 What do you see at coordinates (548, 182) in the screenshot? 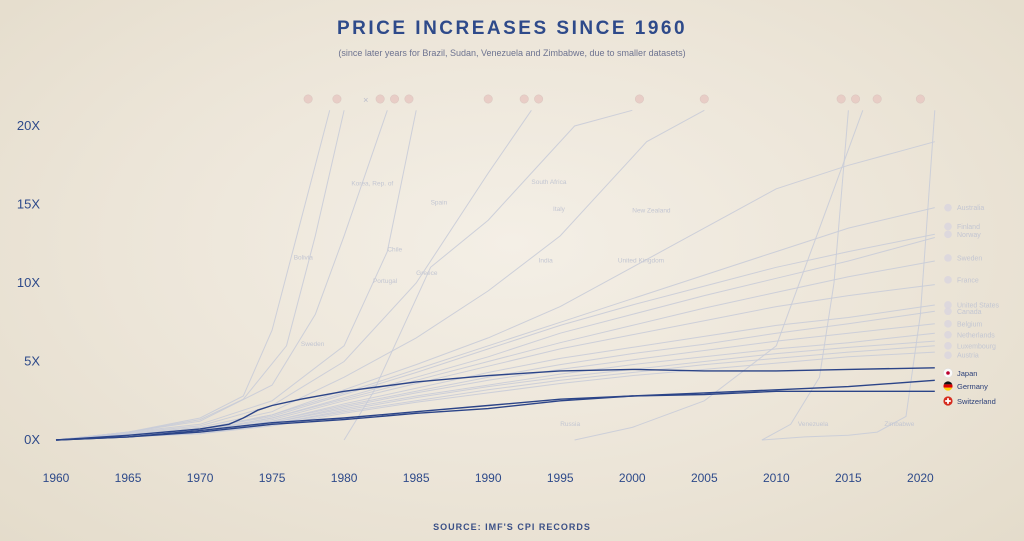
I see `series-label: South Africa` at bounding box center [548, 182].